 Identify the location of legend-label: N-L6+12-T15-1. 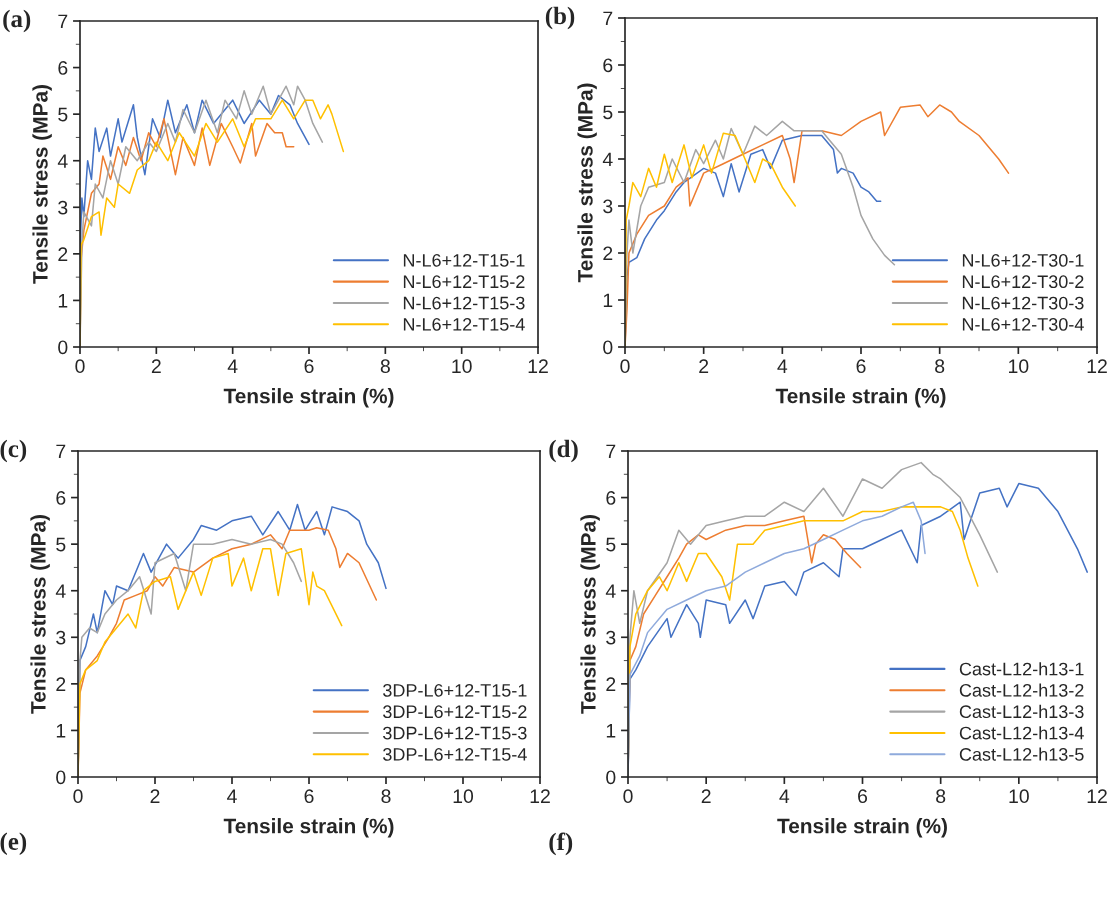
(464, 260).